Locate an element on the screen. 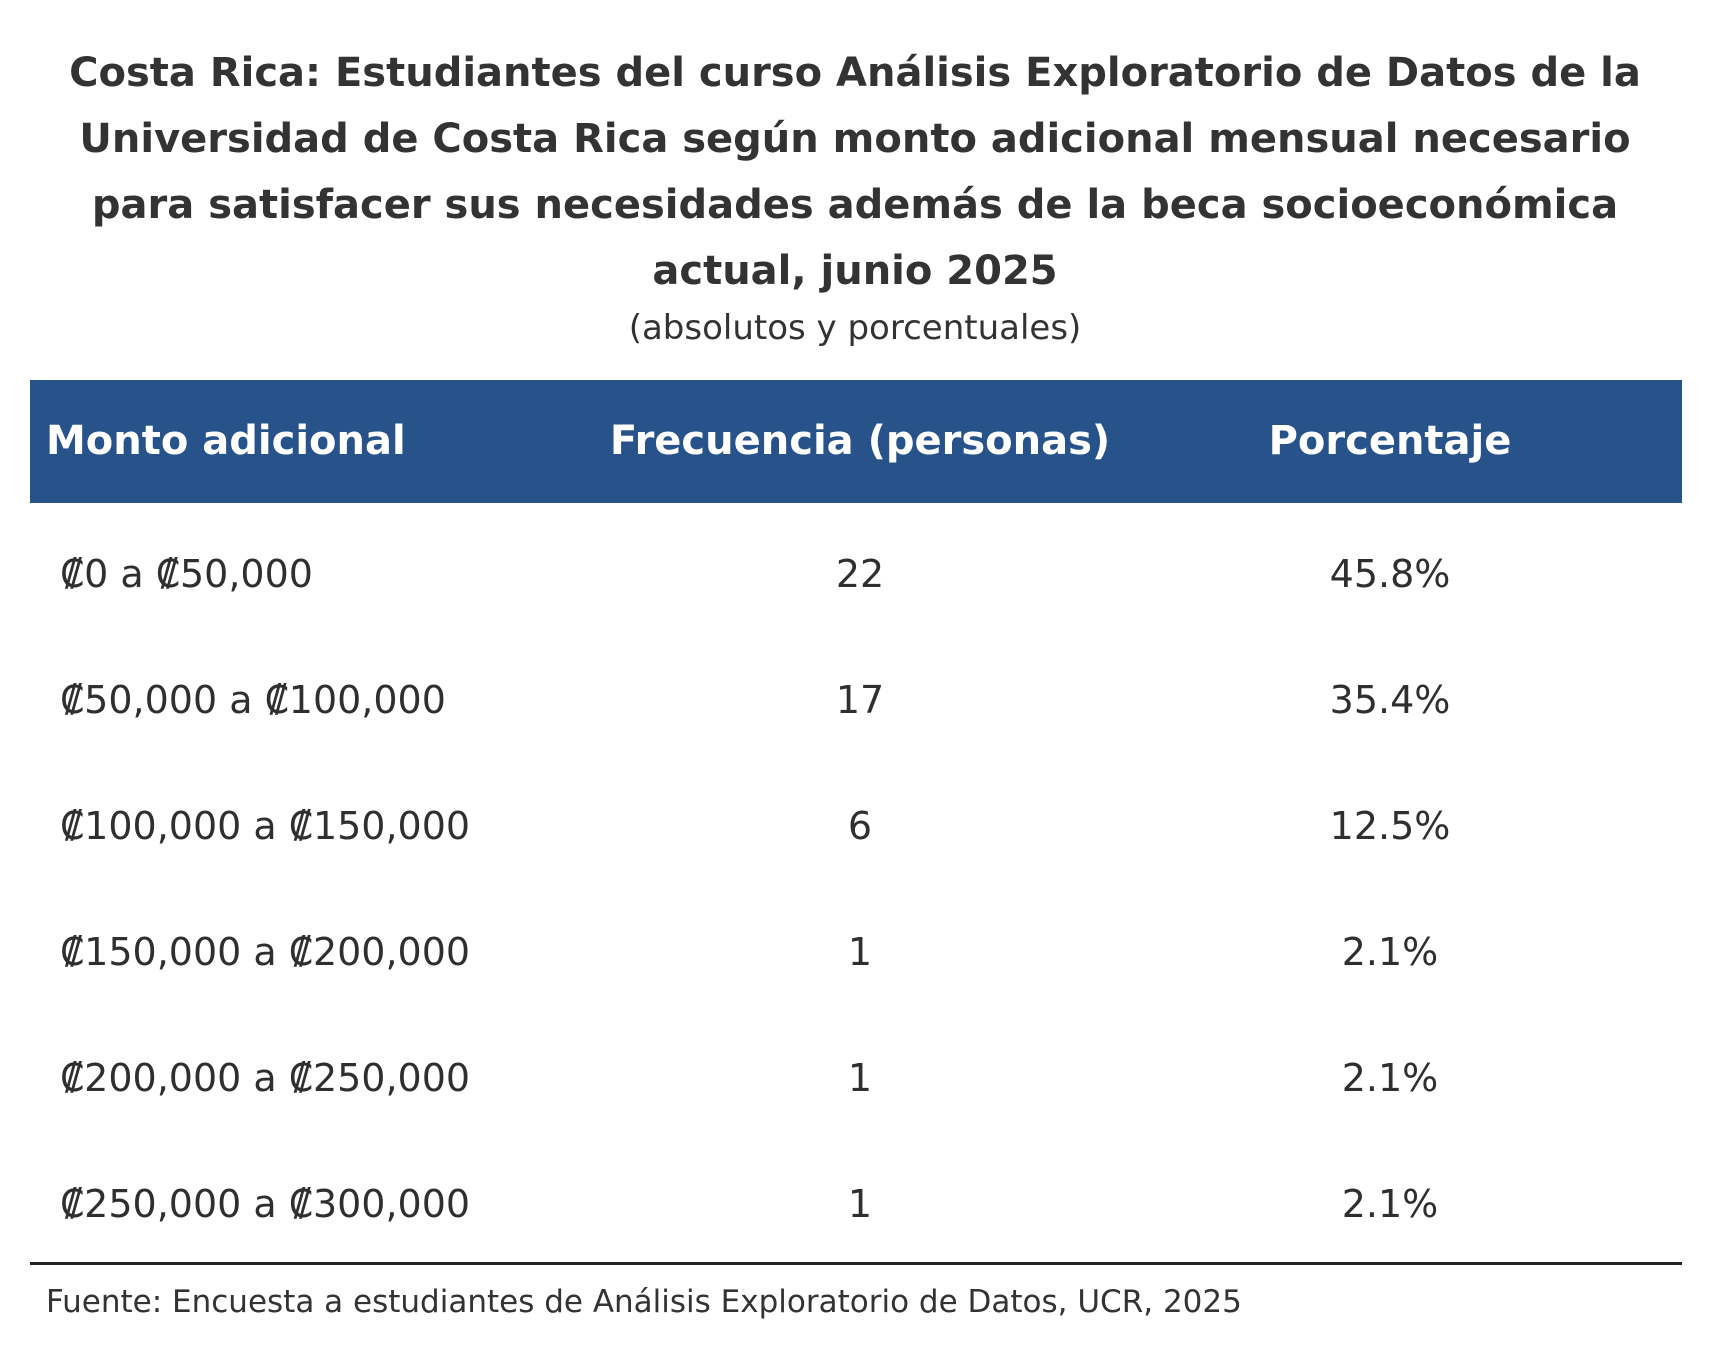  table-row: ₡0 a ₡50,000 22 45.8% is located at coordinates (856, 577).